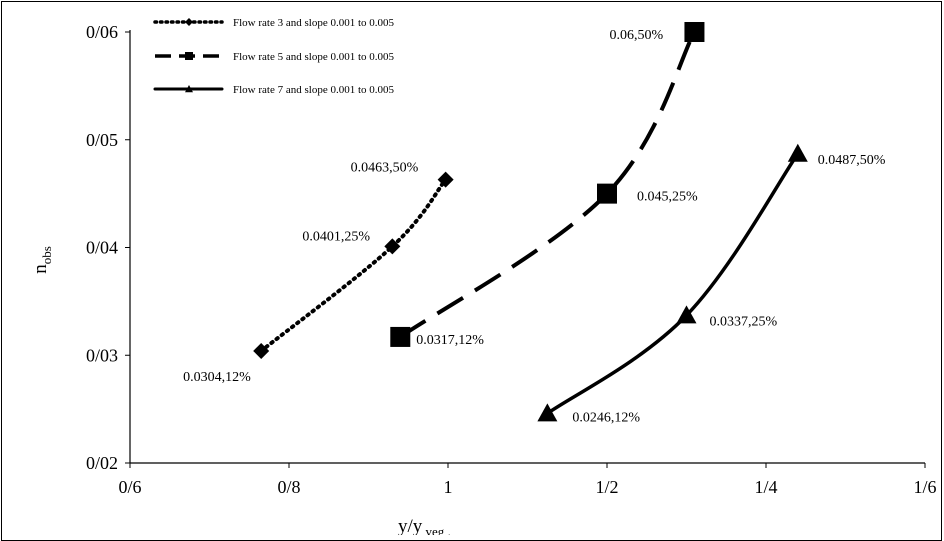 The image size is (944, 541). I want to click on data-label: 0.0317,12%, so click(450, 340).